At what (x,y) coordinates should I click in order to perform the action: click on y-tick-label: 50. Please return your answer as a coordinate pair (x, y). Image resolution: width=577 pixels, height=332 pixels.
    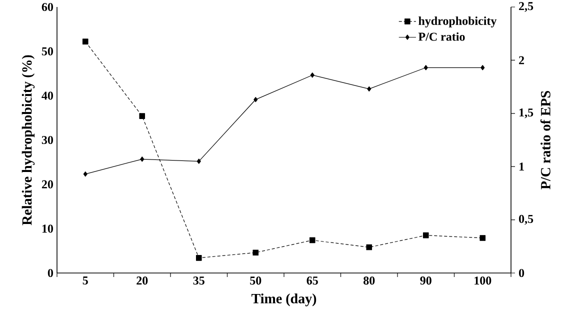
    Looking at the image, I should click on (48, 51).